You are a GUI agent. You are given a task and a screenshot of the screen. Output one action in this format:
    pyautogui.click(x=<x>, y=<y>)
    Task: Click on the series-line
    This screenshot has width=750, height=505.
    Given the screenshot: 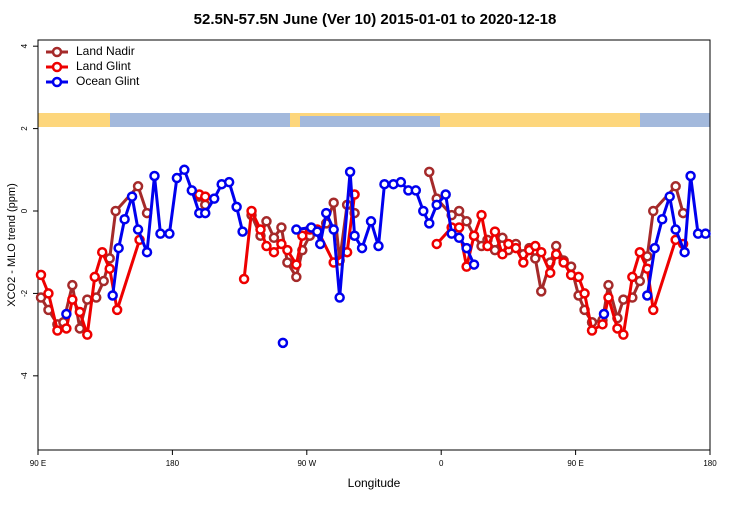 What is the action you would take?
    pyautogui.click(x=90, y=287)
    